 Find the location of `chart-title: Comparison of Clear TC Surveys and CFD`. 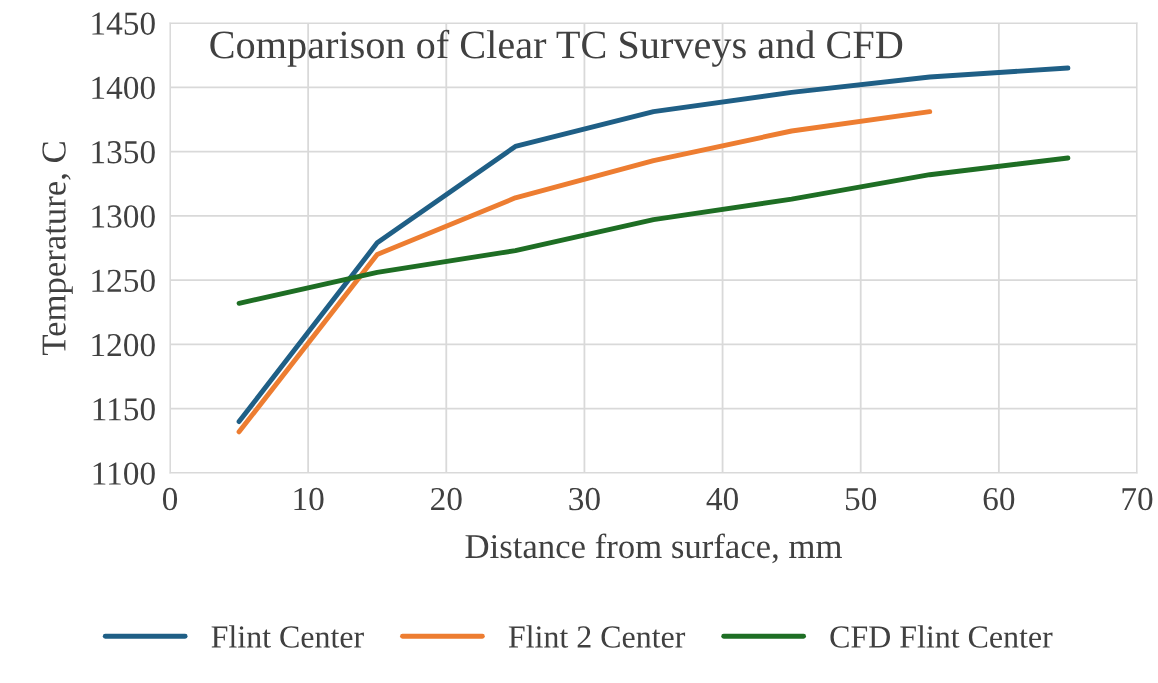

chart-title: Comparison of Clear TC Surveys and CFD is located at coordinates (556, 48).